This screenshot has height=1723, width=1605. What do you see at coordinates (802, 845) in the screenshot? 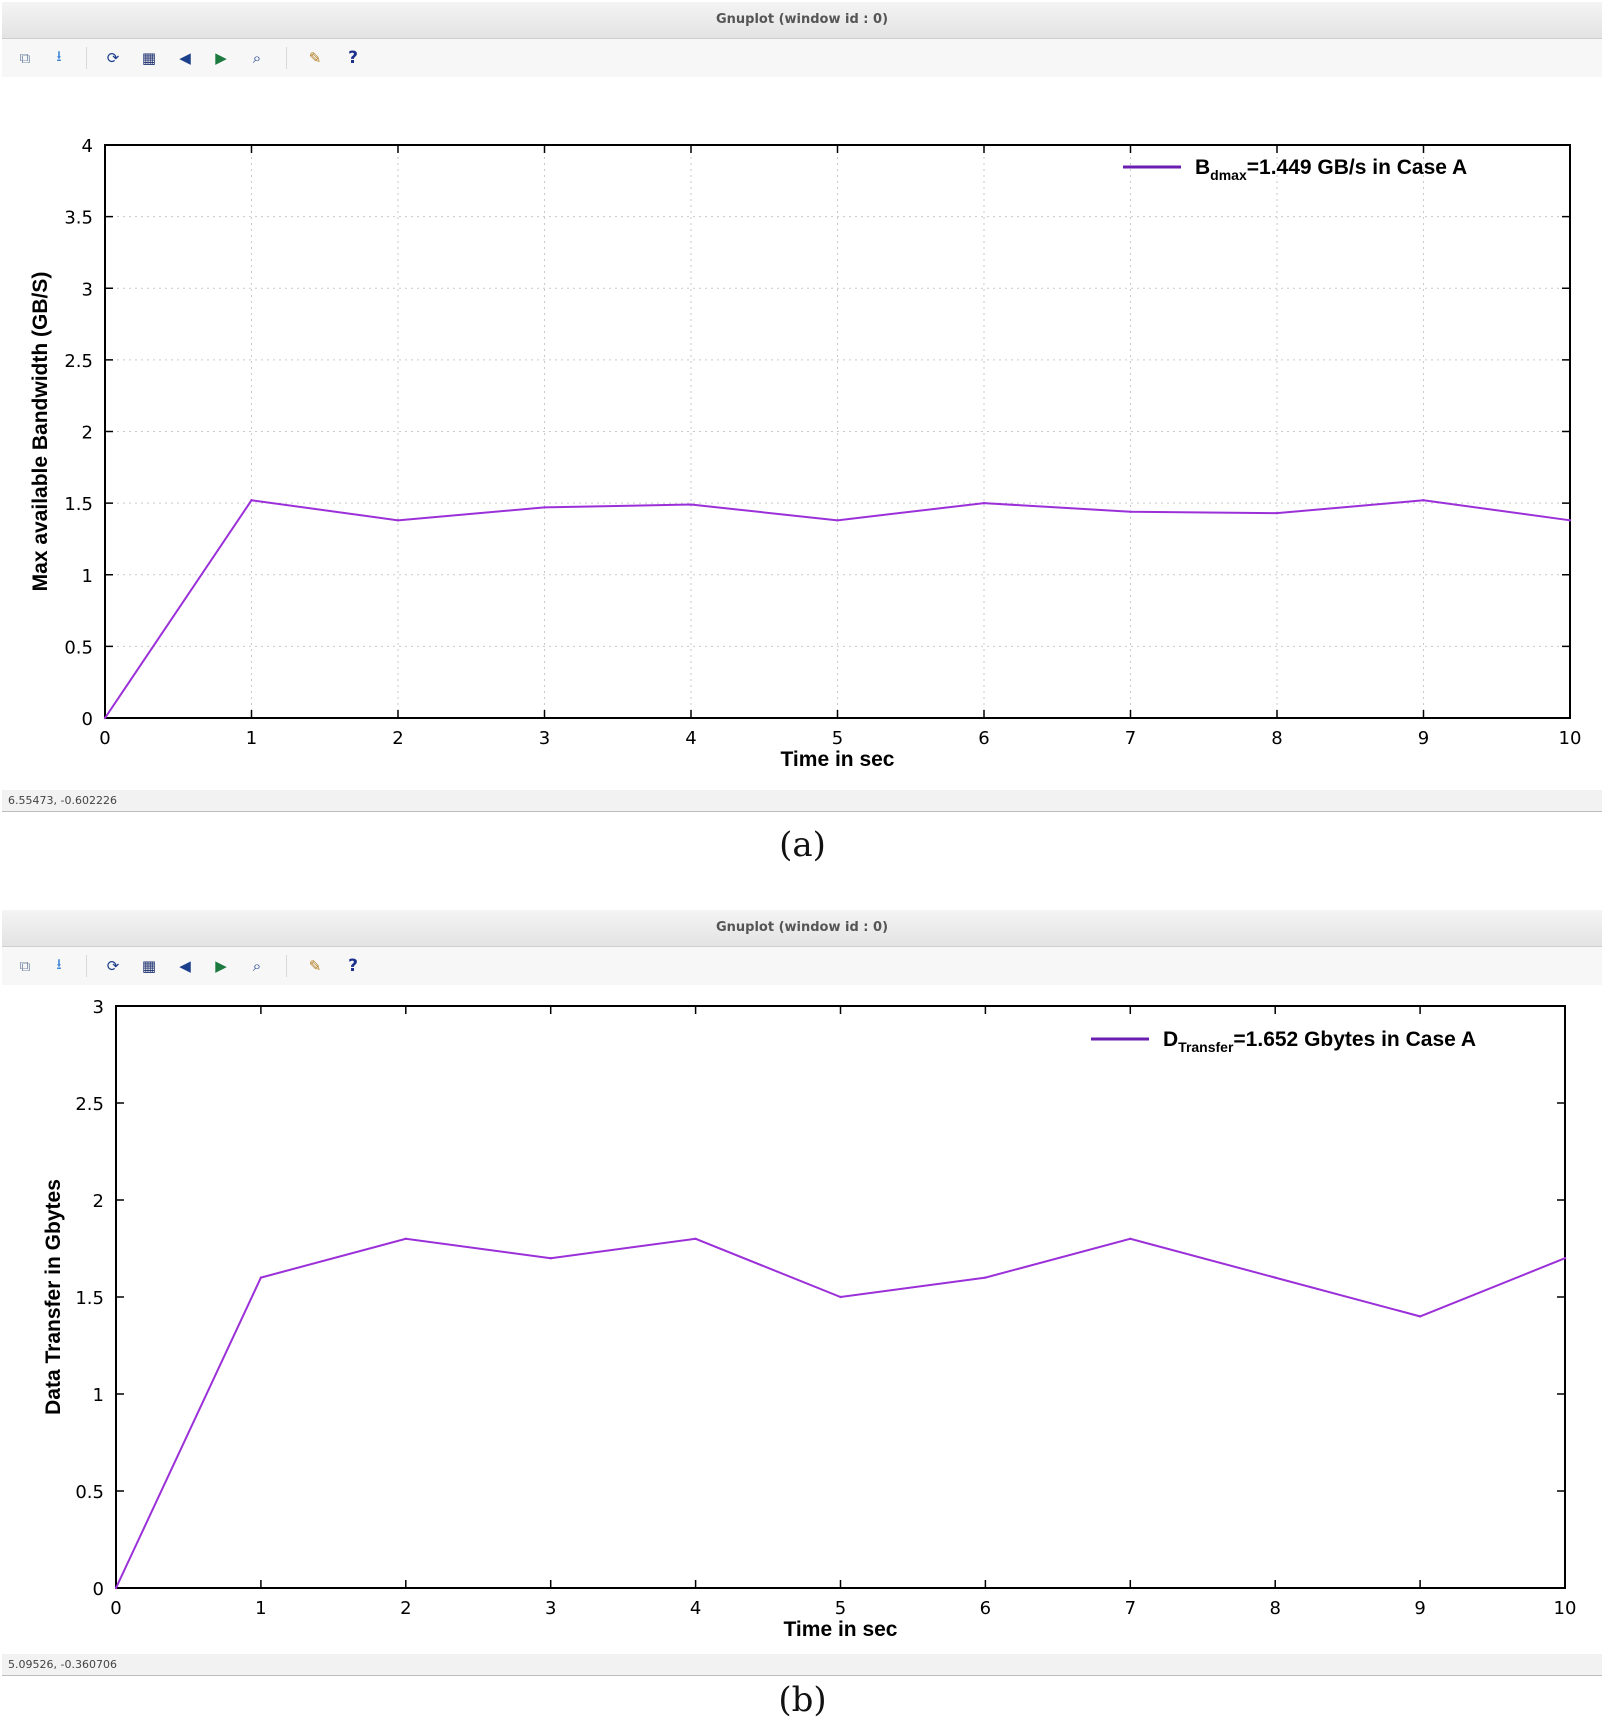
I see `caption-a: (a)` at bounding box center [802, 845].